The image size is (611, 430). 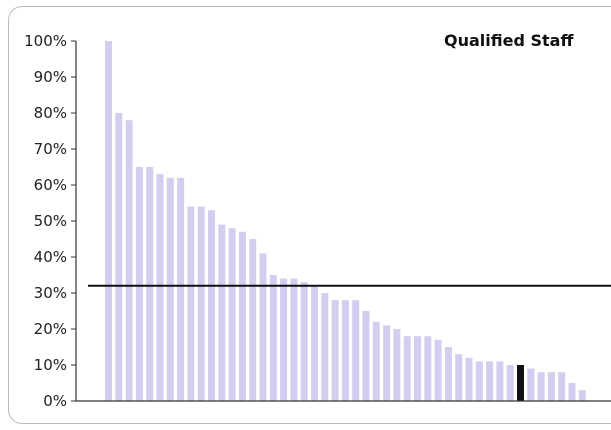 I want to click on y-tick-label: 10%, so click(x=50, y=365).